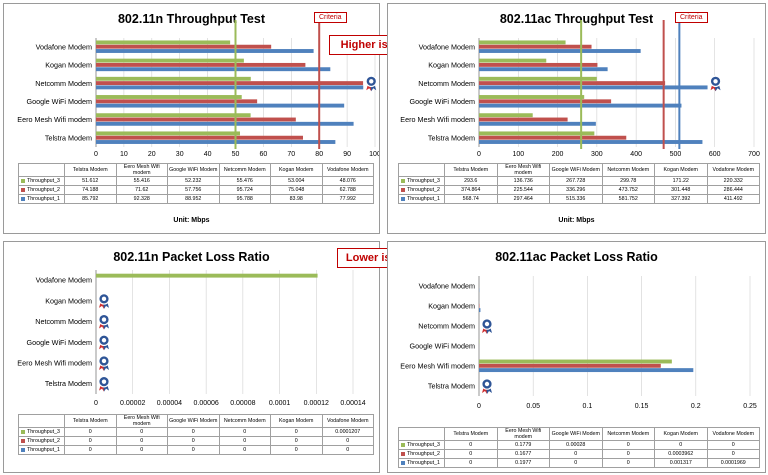  I want to click on x-tick-label: 500, so click(676, 154).